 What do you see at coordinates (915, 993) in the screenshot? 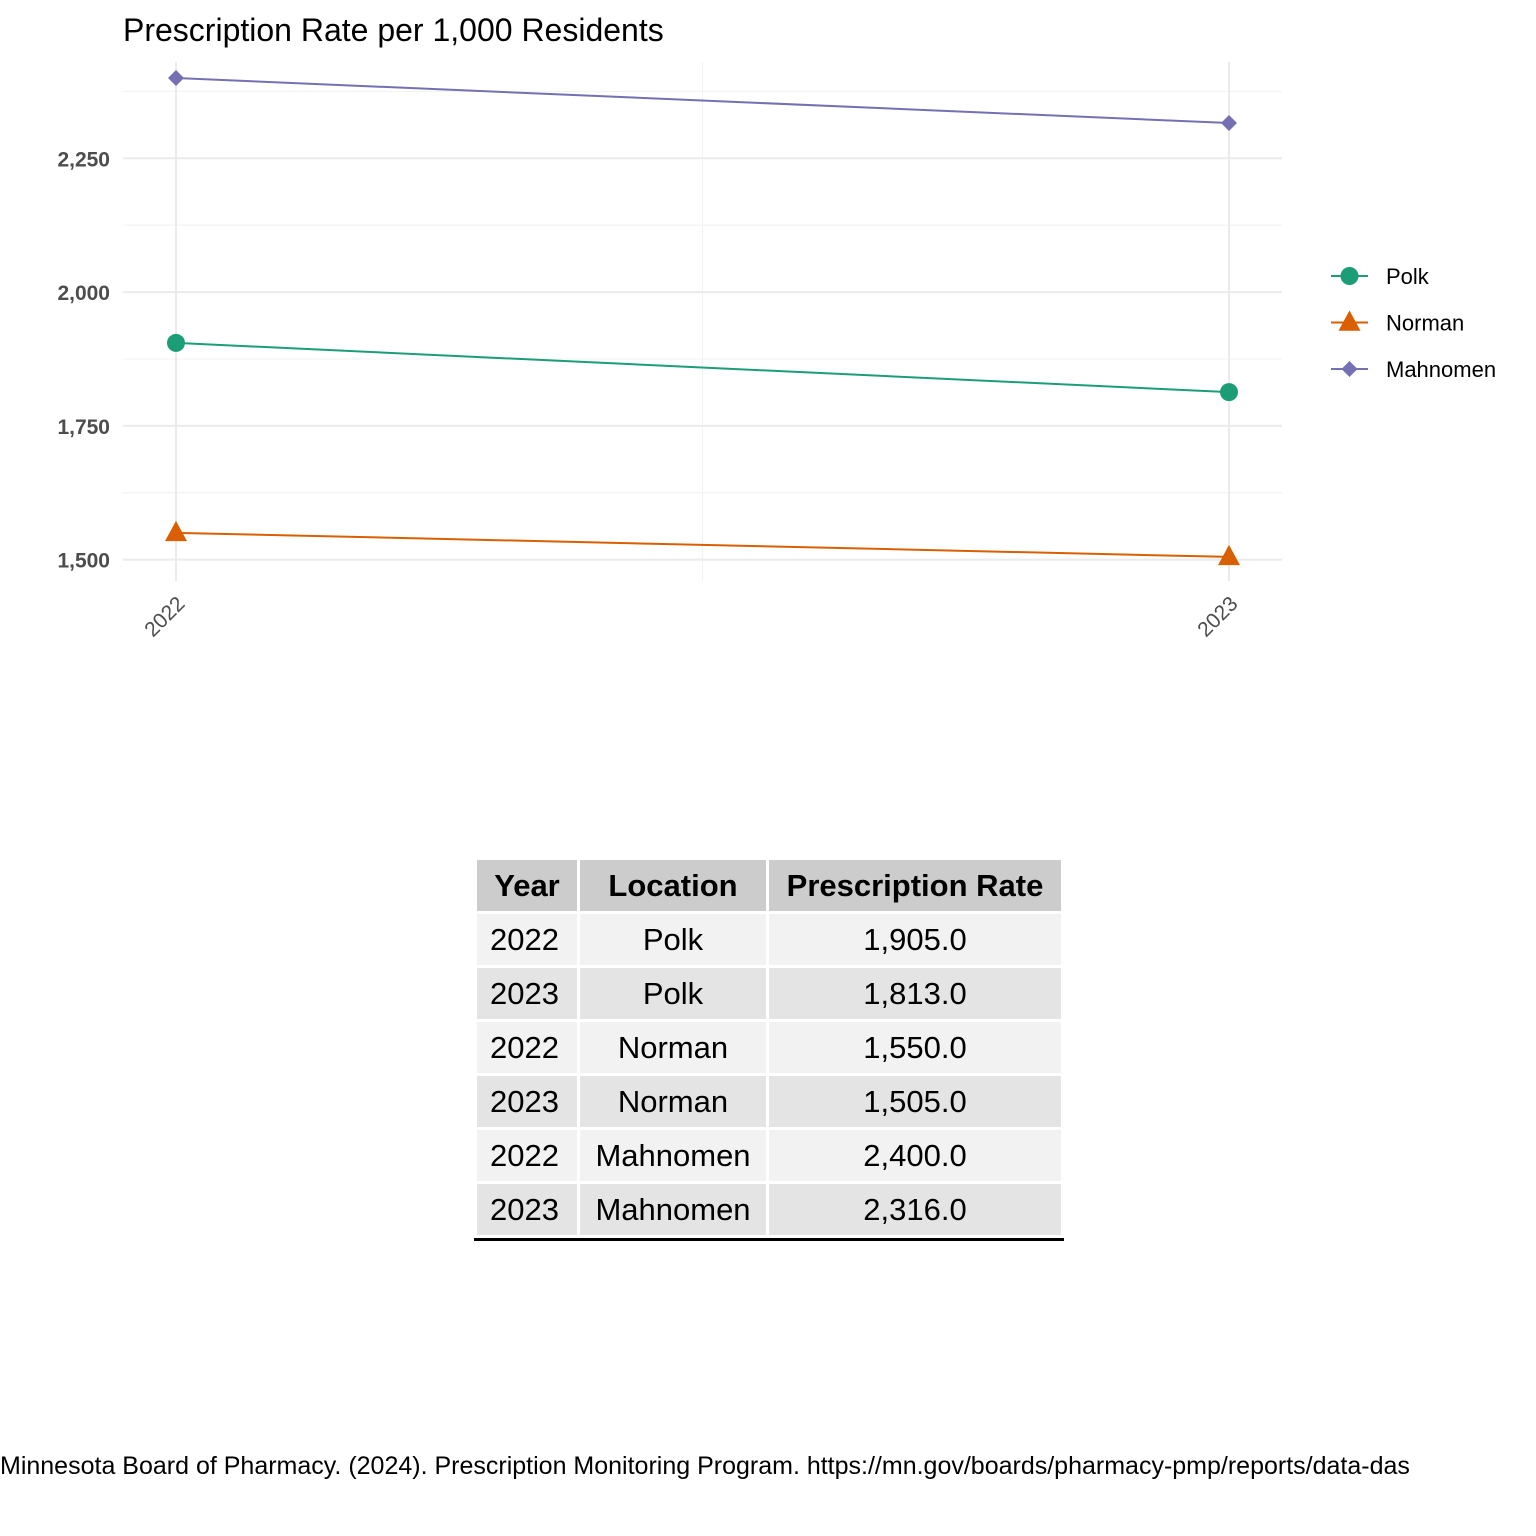
I see `cell-rate: 1,813.0` at bounding box center [915, 993].